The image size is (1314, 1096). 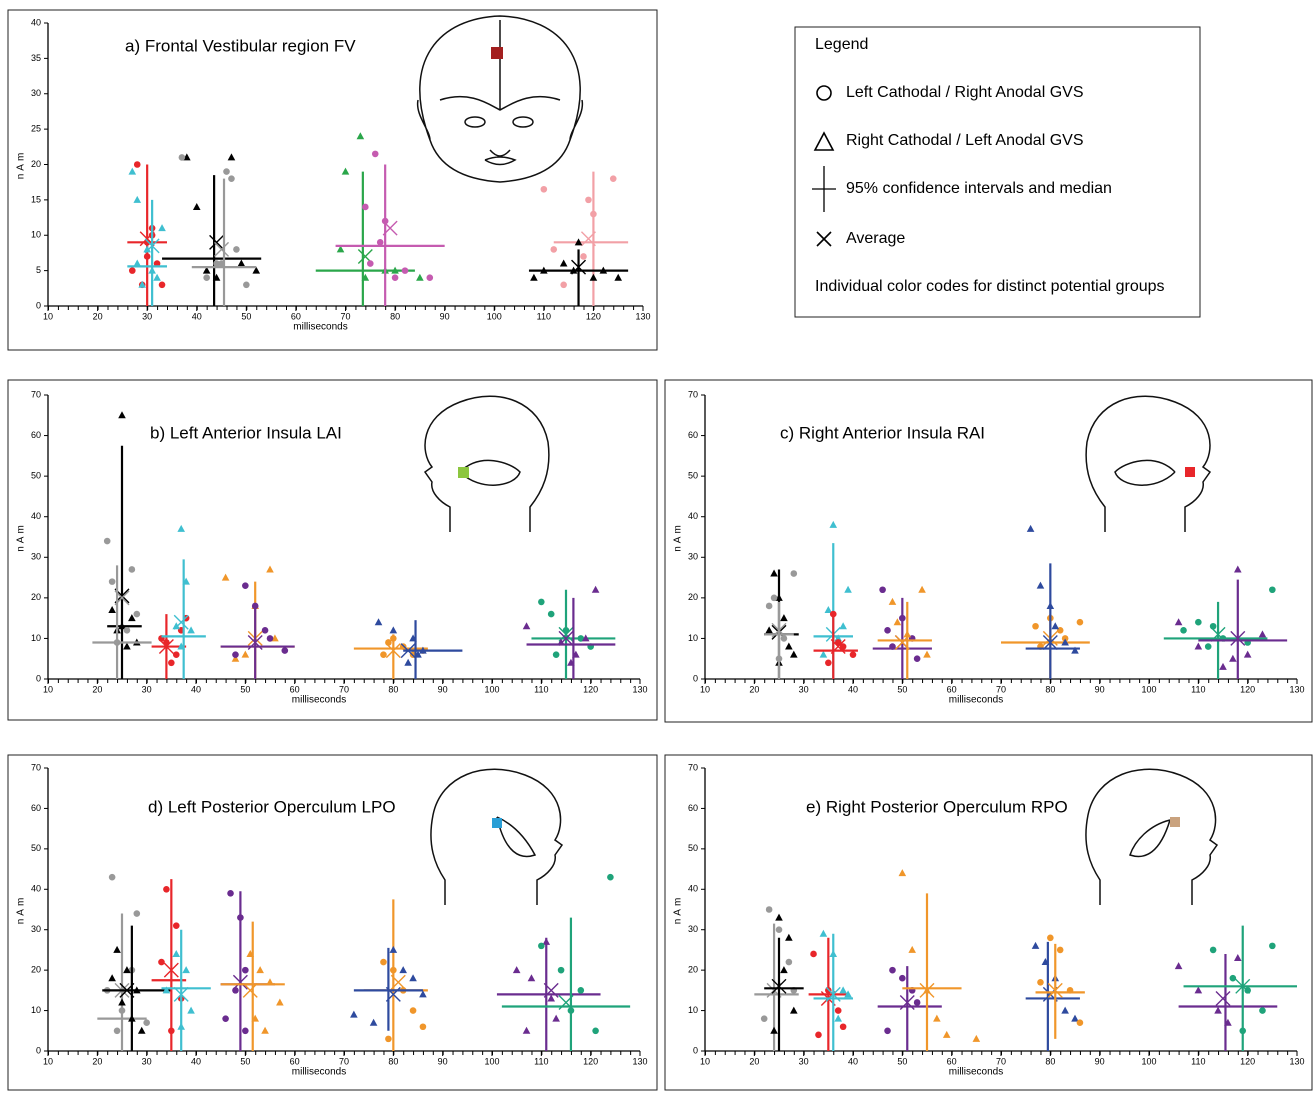 What do you see at coordinates (979, 188) in the screenshot?
I see `legend-item: 95% confidence intervals and median` at bounding box center [979, 188].